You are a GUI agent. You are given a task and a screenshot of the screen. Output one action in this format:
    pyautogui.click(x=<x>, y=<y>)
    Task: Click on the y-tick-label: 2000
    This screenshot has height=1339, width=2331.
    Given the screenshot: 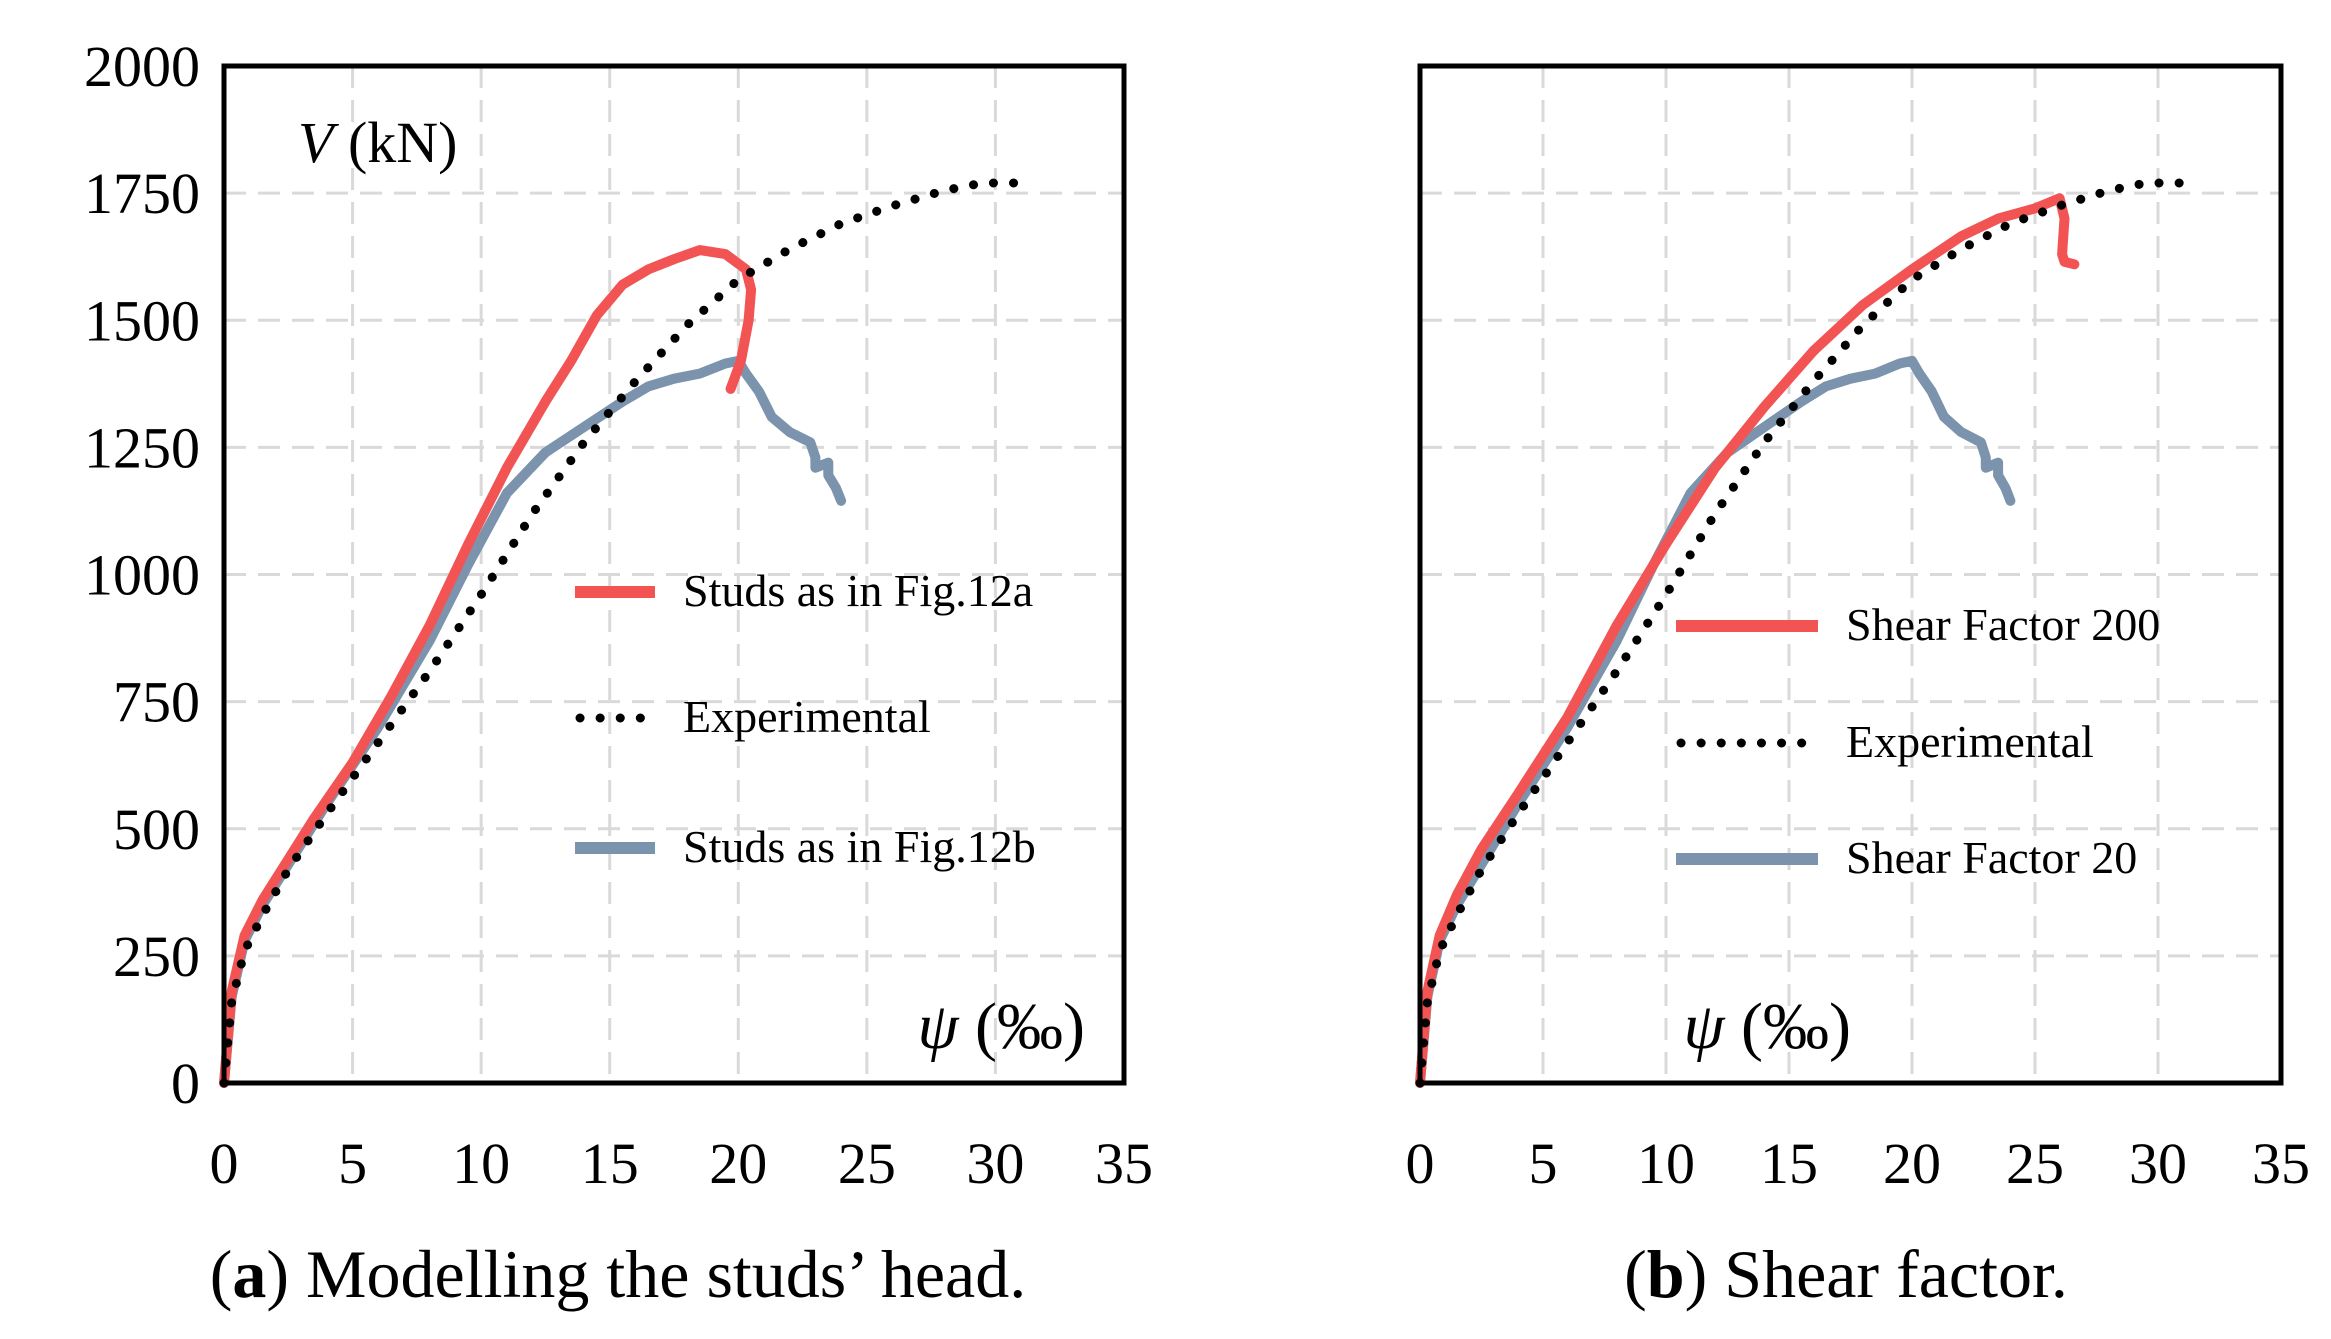 What is the action you would take?
    pyautogui.click(x=142, y=66)
    